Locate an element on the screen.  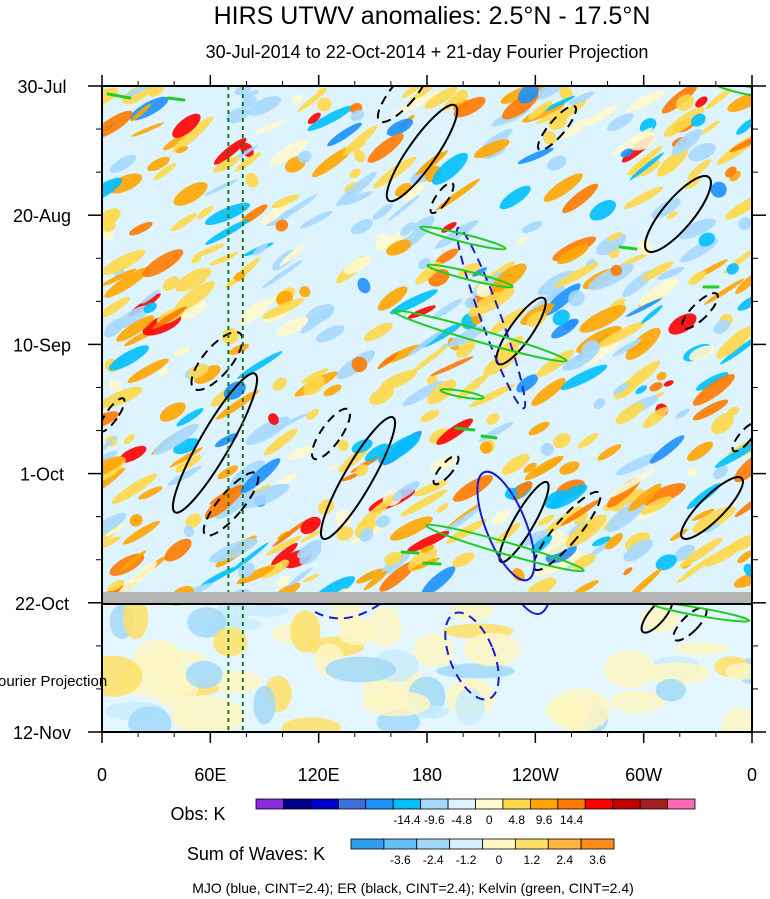
obs-colorbar: -14.4 -9.6 -4.8 0 4.8 9.6 14.4 is located at coordinates (475, 812).